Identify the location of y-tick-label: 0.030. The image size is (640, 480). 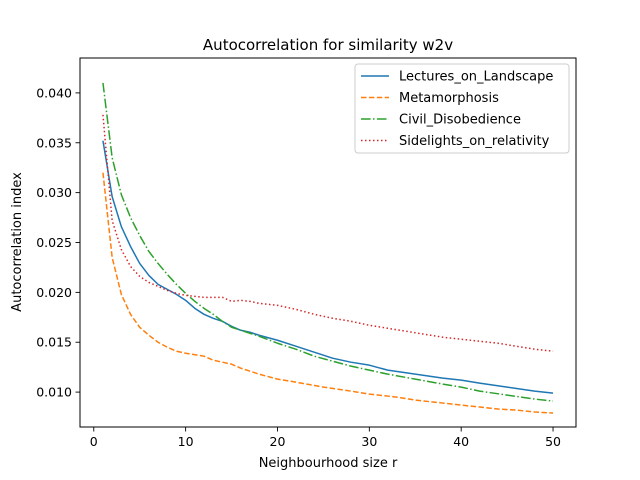
(54, 192).